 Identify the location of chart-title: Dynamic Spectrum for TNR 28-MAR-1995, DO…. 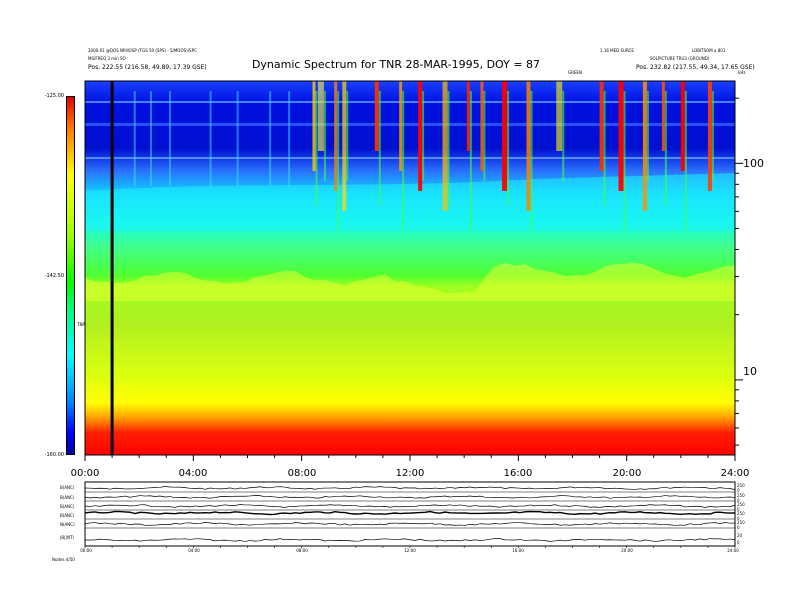
(396, 64).